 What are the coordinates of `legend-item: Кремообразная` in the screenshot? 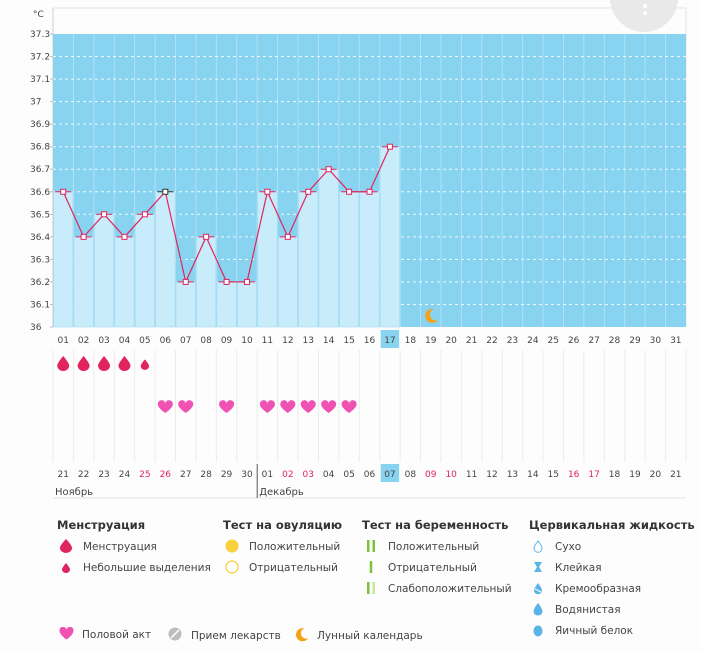 It's located at (612, 591).